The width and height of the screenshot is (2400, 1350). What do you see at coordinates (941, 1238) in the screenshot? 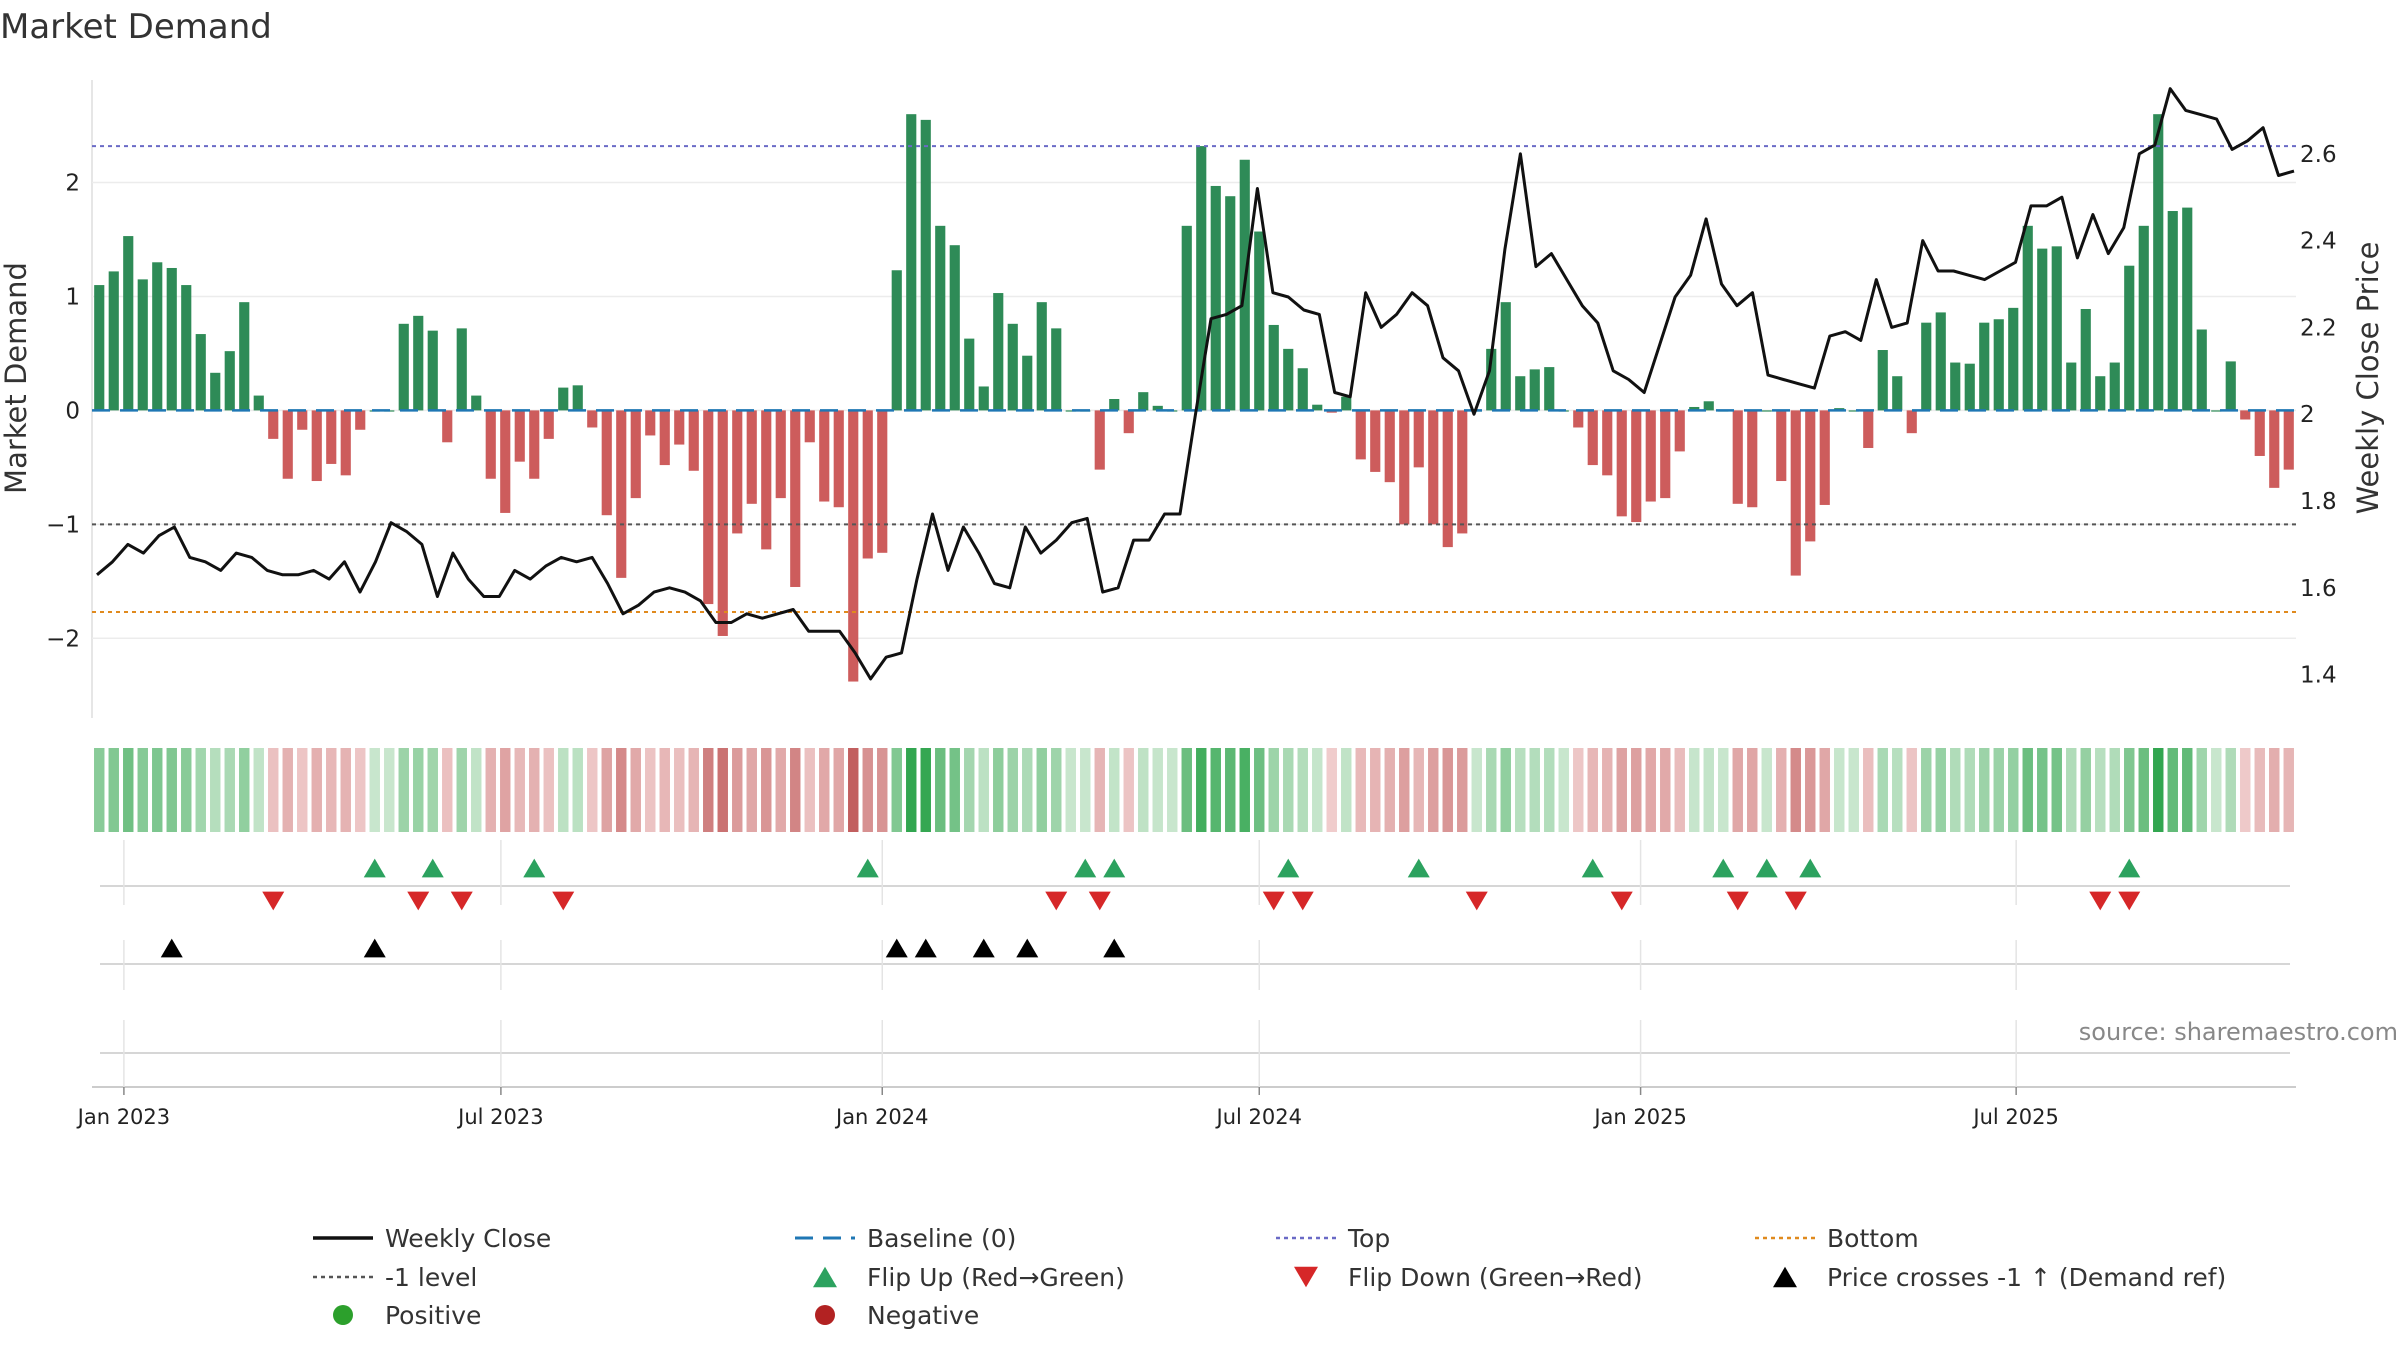
I see `legend-label: Baseline (0)` at bounding box center [941, 1238].